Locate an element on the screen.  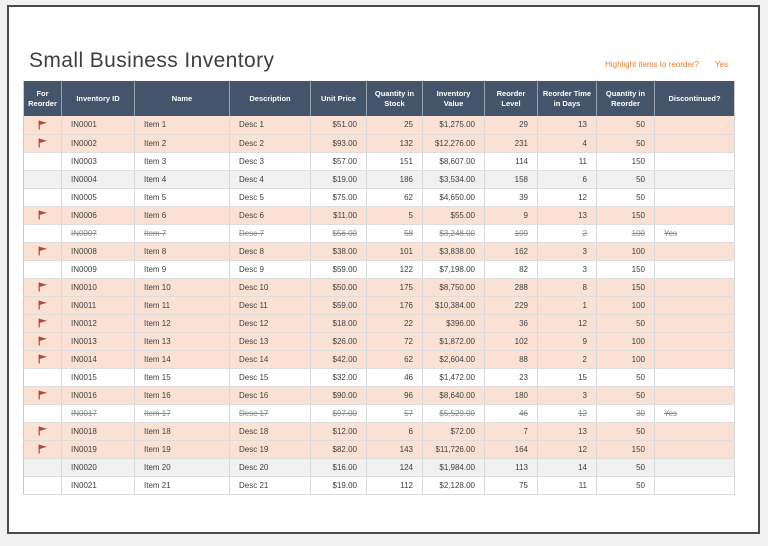
description-cell: Desc 2 is located at coordinates (270, 143).